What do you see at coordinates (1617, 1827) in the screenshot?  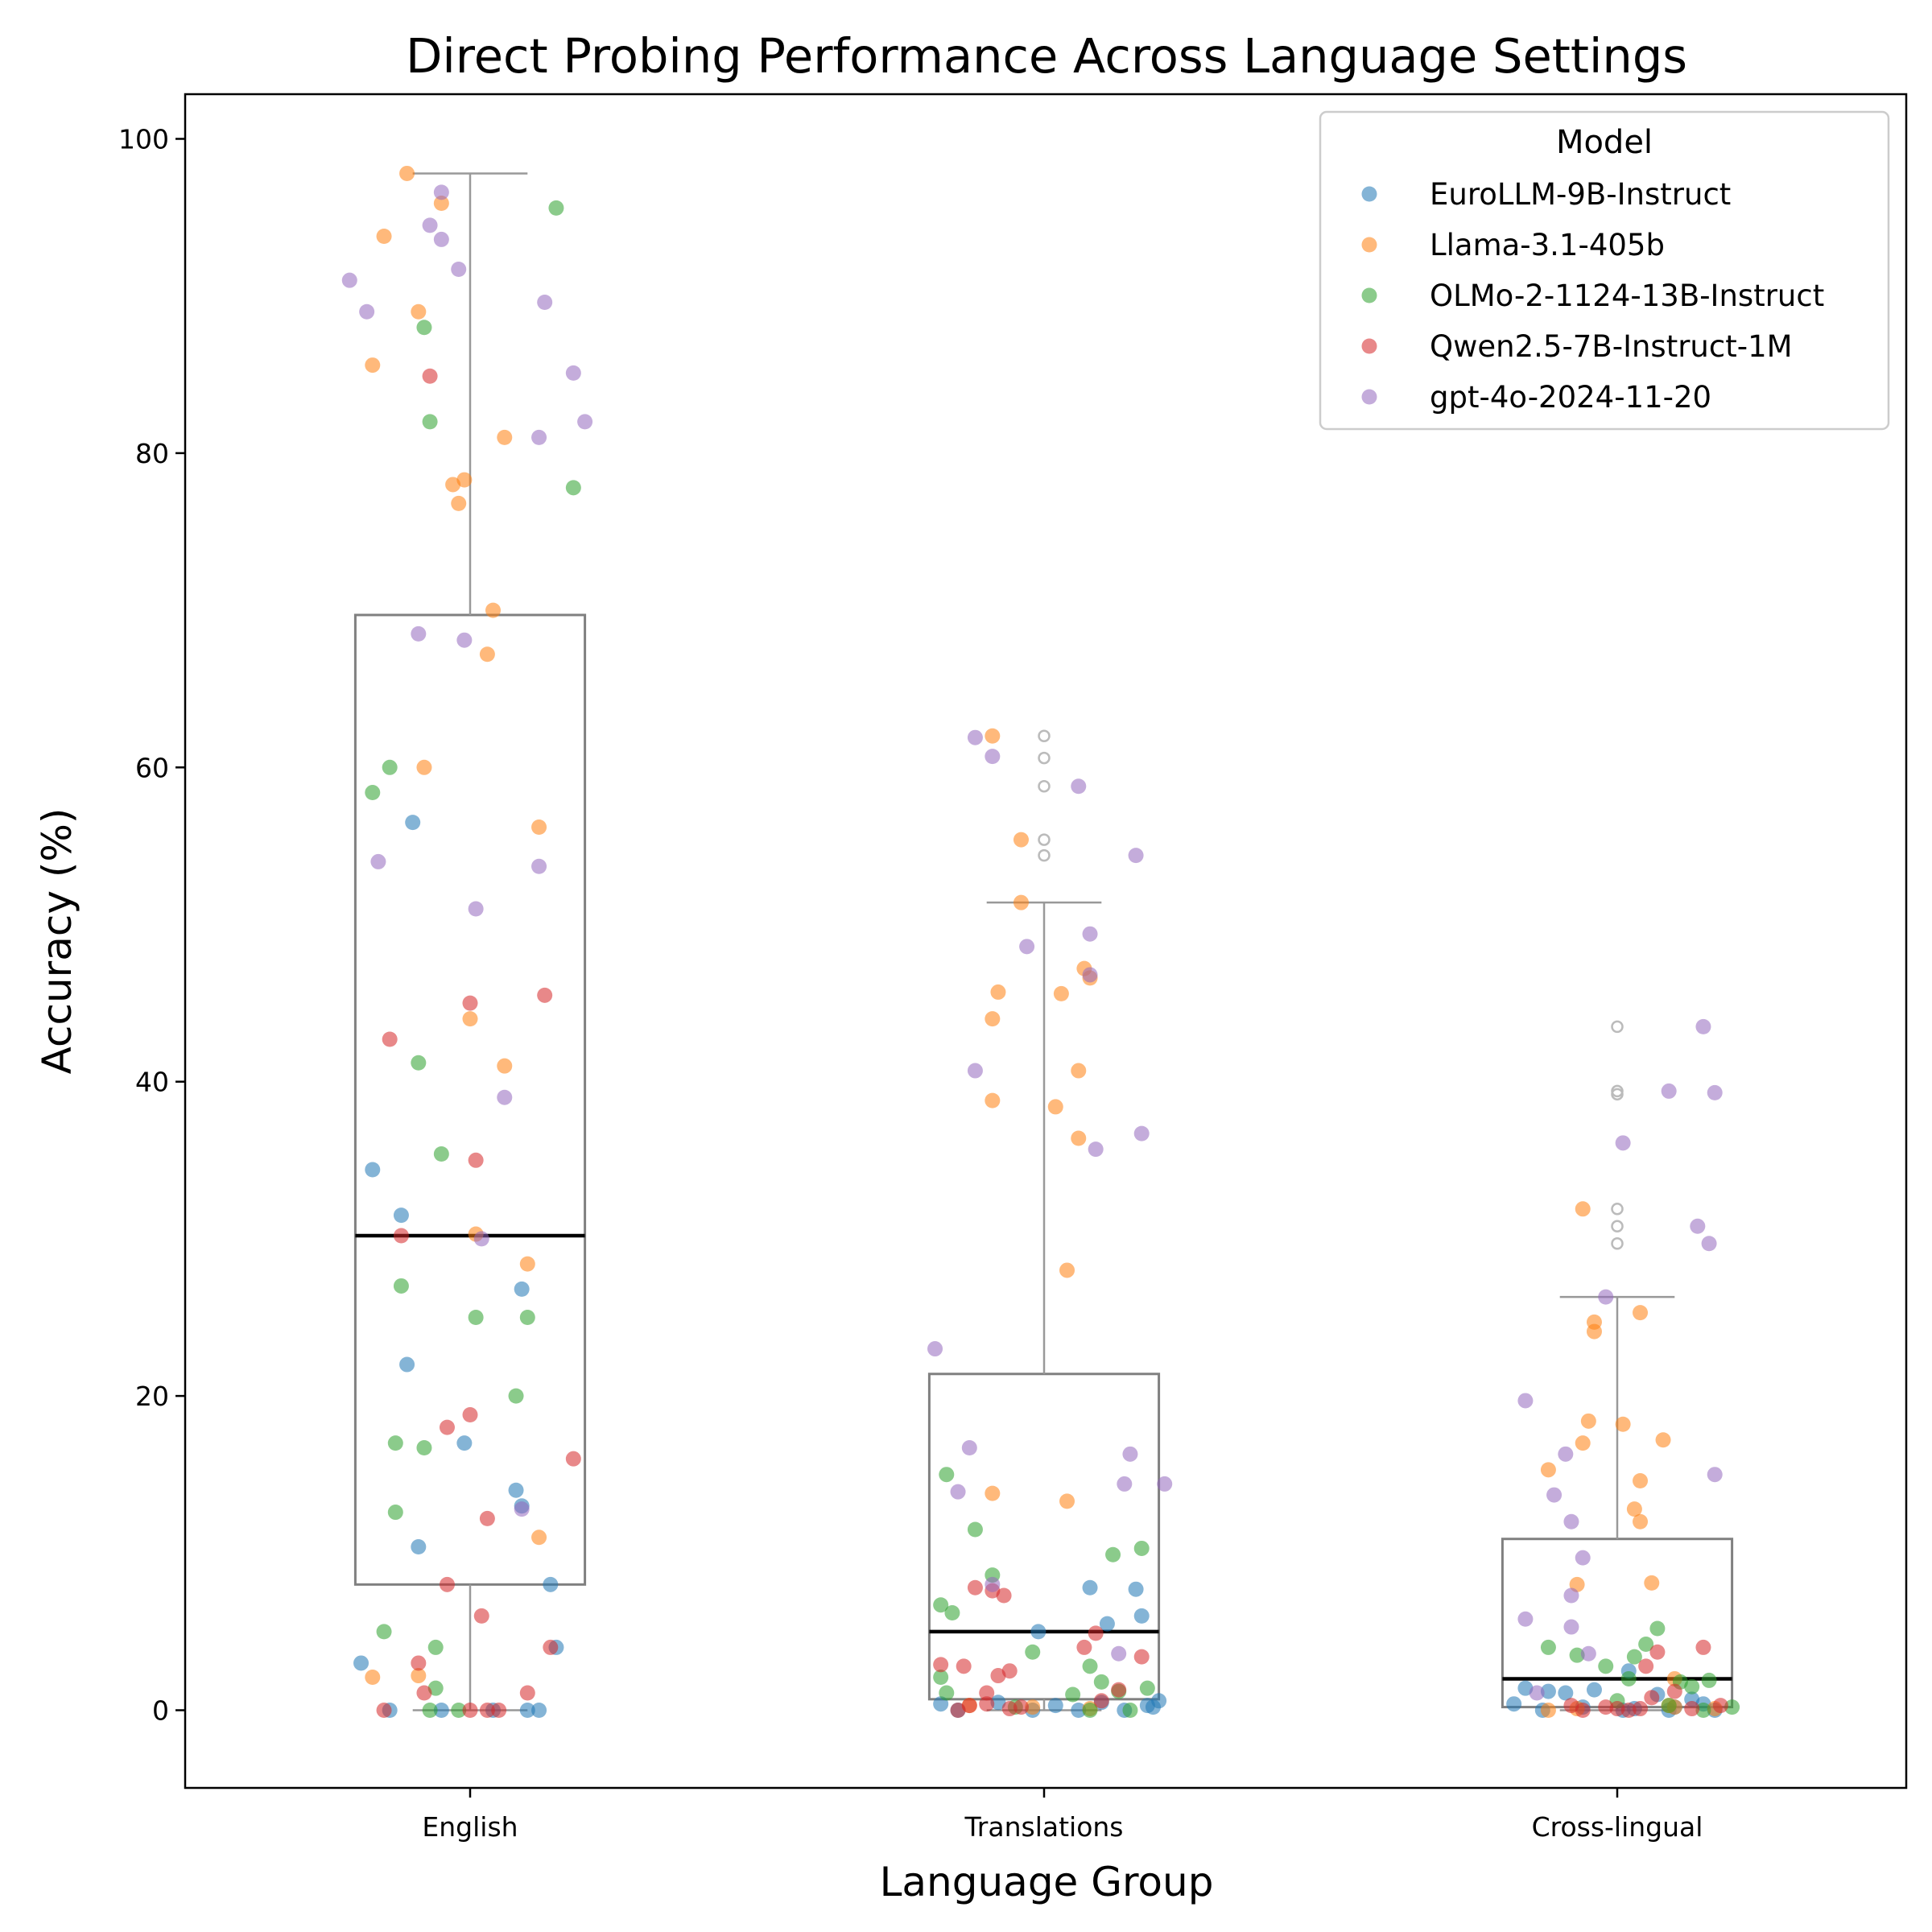 I see `x-tick-label: Cross-lingual` at bounding box center [1617, 1827].